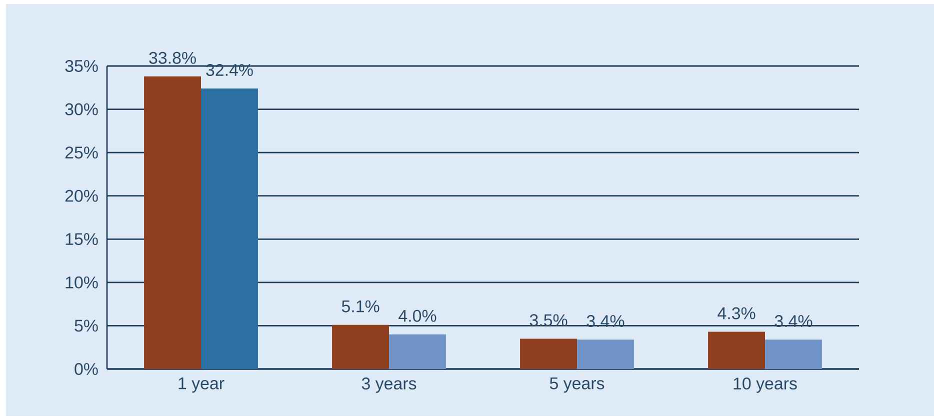  What do you see at coordinates (389, 385) in the screenshot?
I see `x-tick-label: 3 years` at bounding box center [389, 385].